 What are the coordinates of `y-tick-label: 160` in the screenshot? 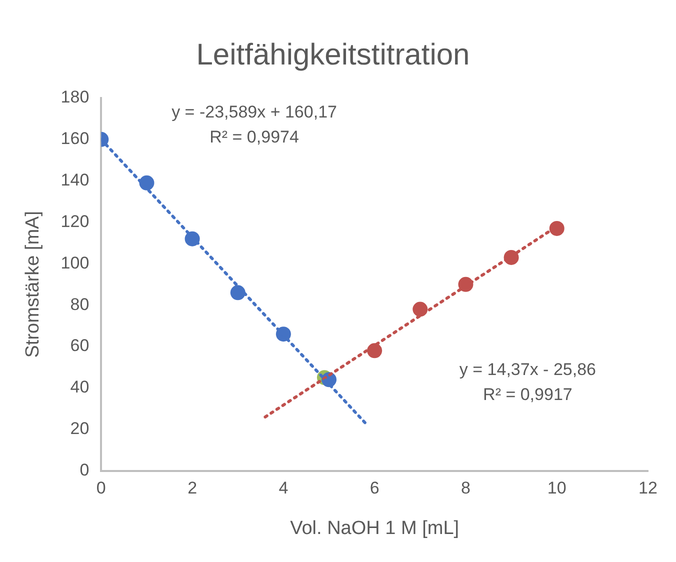 It's located at (75, 138).